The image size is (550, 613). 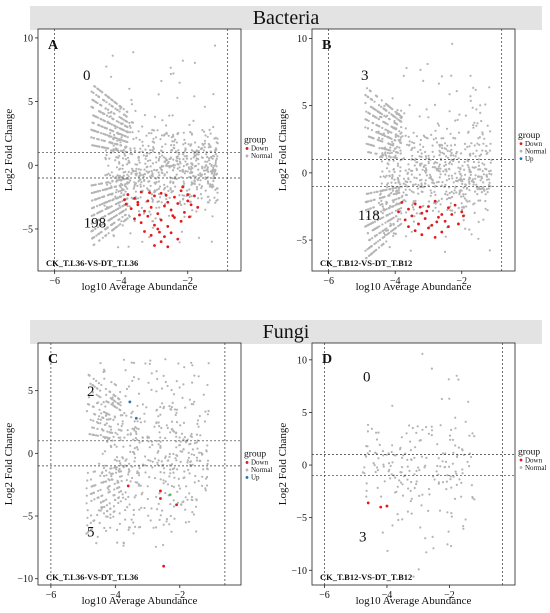 I want to click on y-tick-label: 10, so click(x=302, y=39).